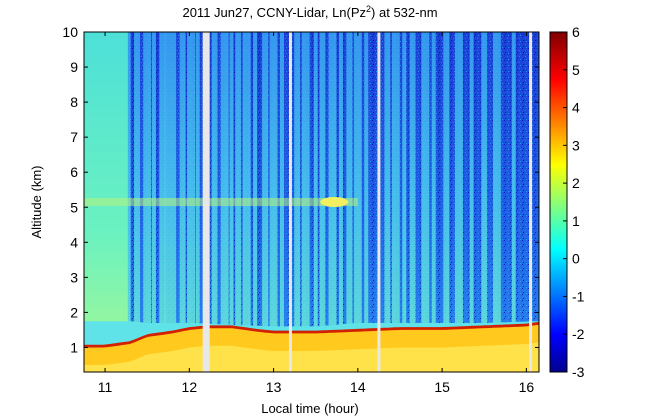 This screenshot has width=647, height=420. Describe the element at coordinates (74, 102) in the screenshot. I see `y-tick-label: 8` at that location.